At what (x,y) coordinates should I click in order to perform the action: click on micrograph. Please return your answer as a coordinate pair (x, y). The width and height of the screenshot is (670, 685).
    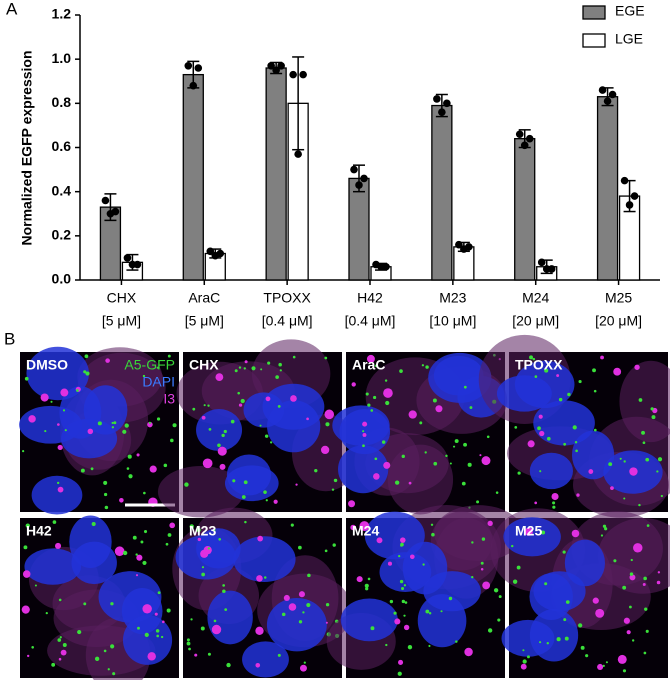
    Looking at the image, I should click on (262, 592).